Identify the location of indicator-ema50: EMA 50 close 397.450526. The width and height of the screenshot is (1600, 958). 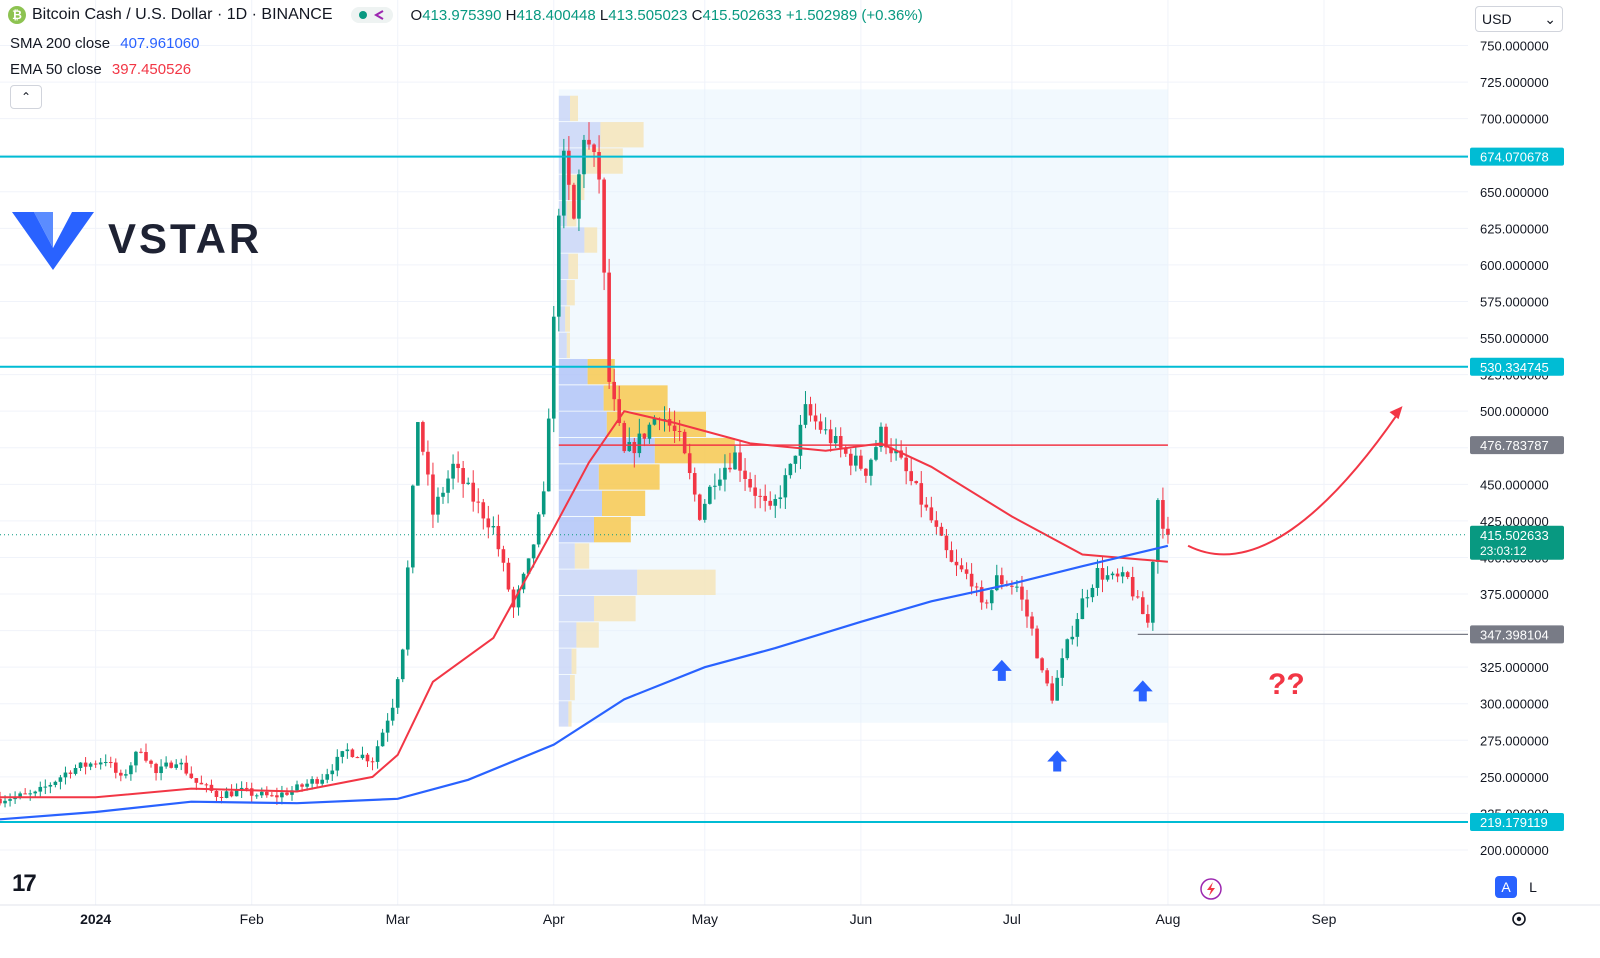
(100, 69).